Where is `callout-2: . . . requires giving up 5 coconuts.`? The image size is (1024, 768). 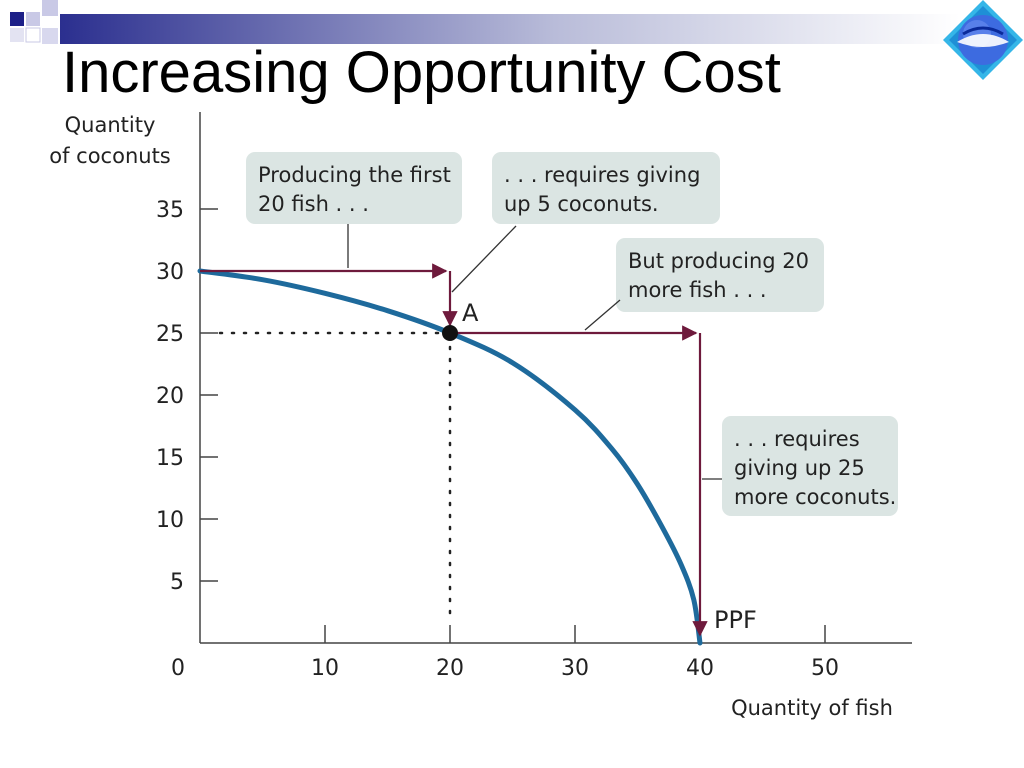
callout-2: . . . requires giving up 5 coconuts. is located at coordinates (585, 222).